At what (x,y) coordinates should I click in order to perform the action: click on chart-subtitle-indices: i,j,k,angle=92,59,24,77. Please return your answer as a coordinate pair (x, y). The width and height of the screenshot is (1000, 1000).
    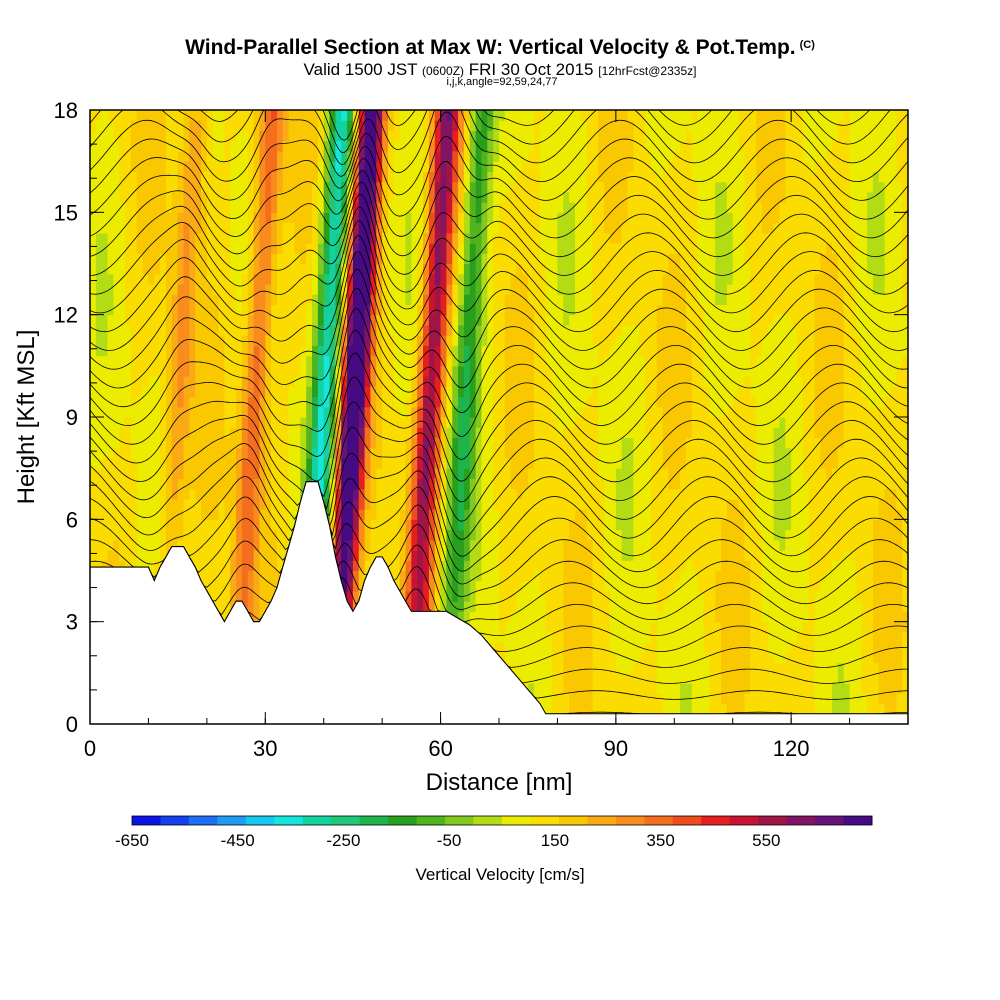
    Looking at the image, I should click on (502, 82).